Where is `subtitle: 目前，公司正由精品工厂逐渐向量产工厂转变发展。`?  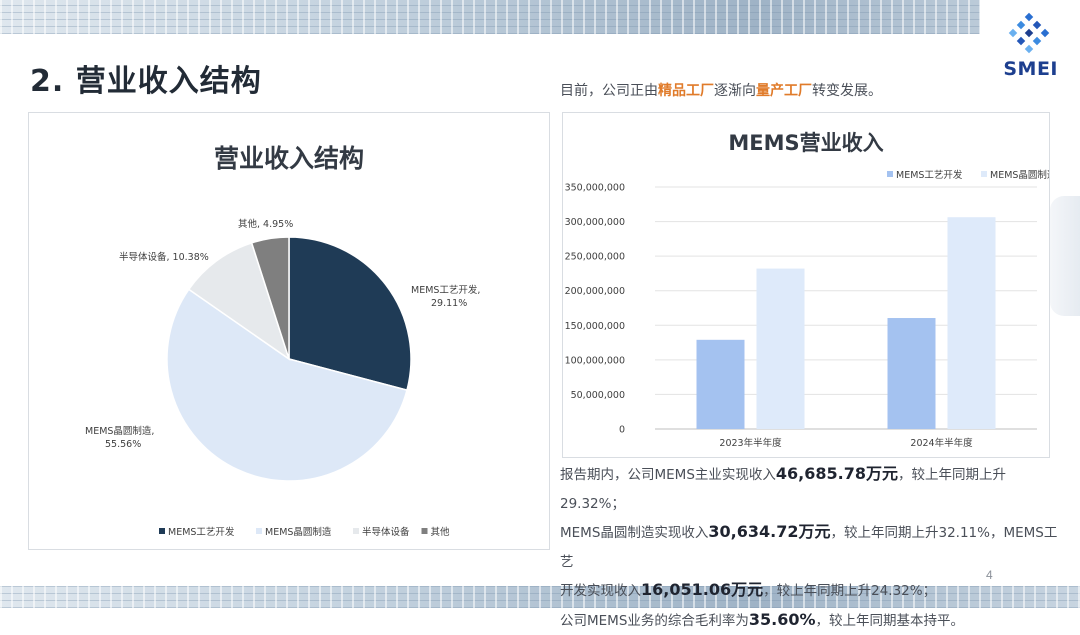 subtitle: 目前，公司正由精品工厂逐渐向量产工厂转变发展。 is located at coordinates (721, 90).